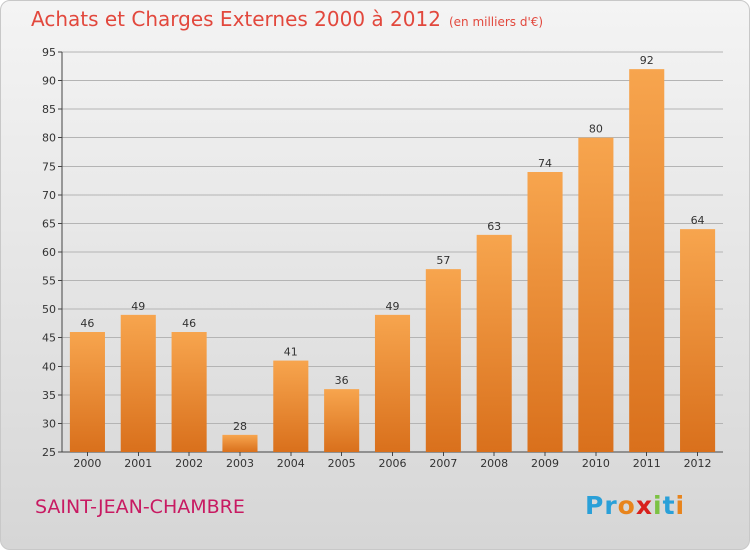  I want to click on x-tick-label-2011: 2011, so click(647, 463).